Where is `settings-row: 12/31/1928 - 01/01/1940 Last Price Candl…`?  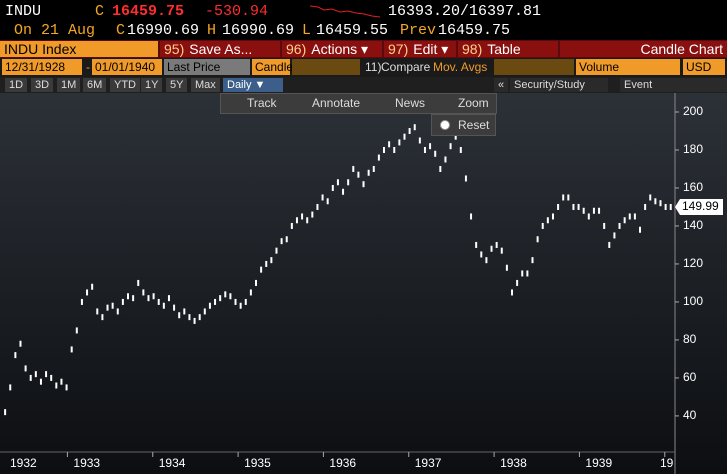 settings-row: 12/31/1928 - 01/01/1940 Last Price Candl… is located at coordinates (363, 67).